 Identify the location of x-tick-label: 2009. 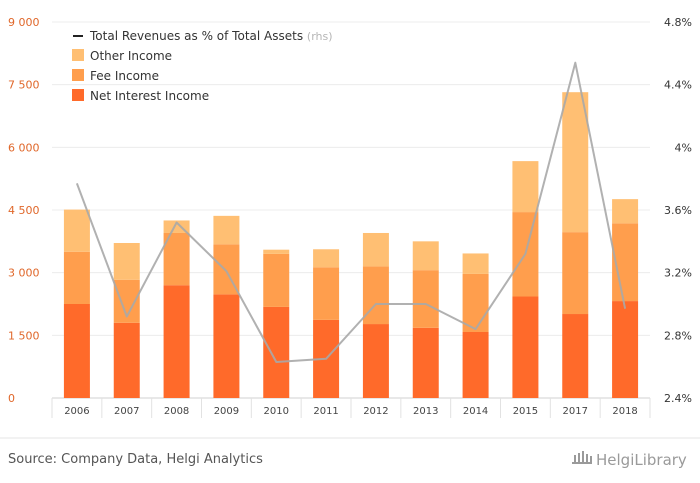
(226, 411).